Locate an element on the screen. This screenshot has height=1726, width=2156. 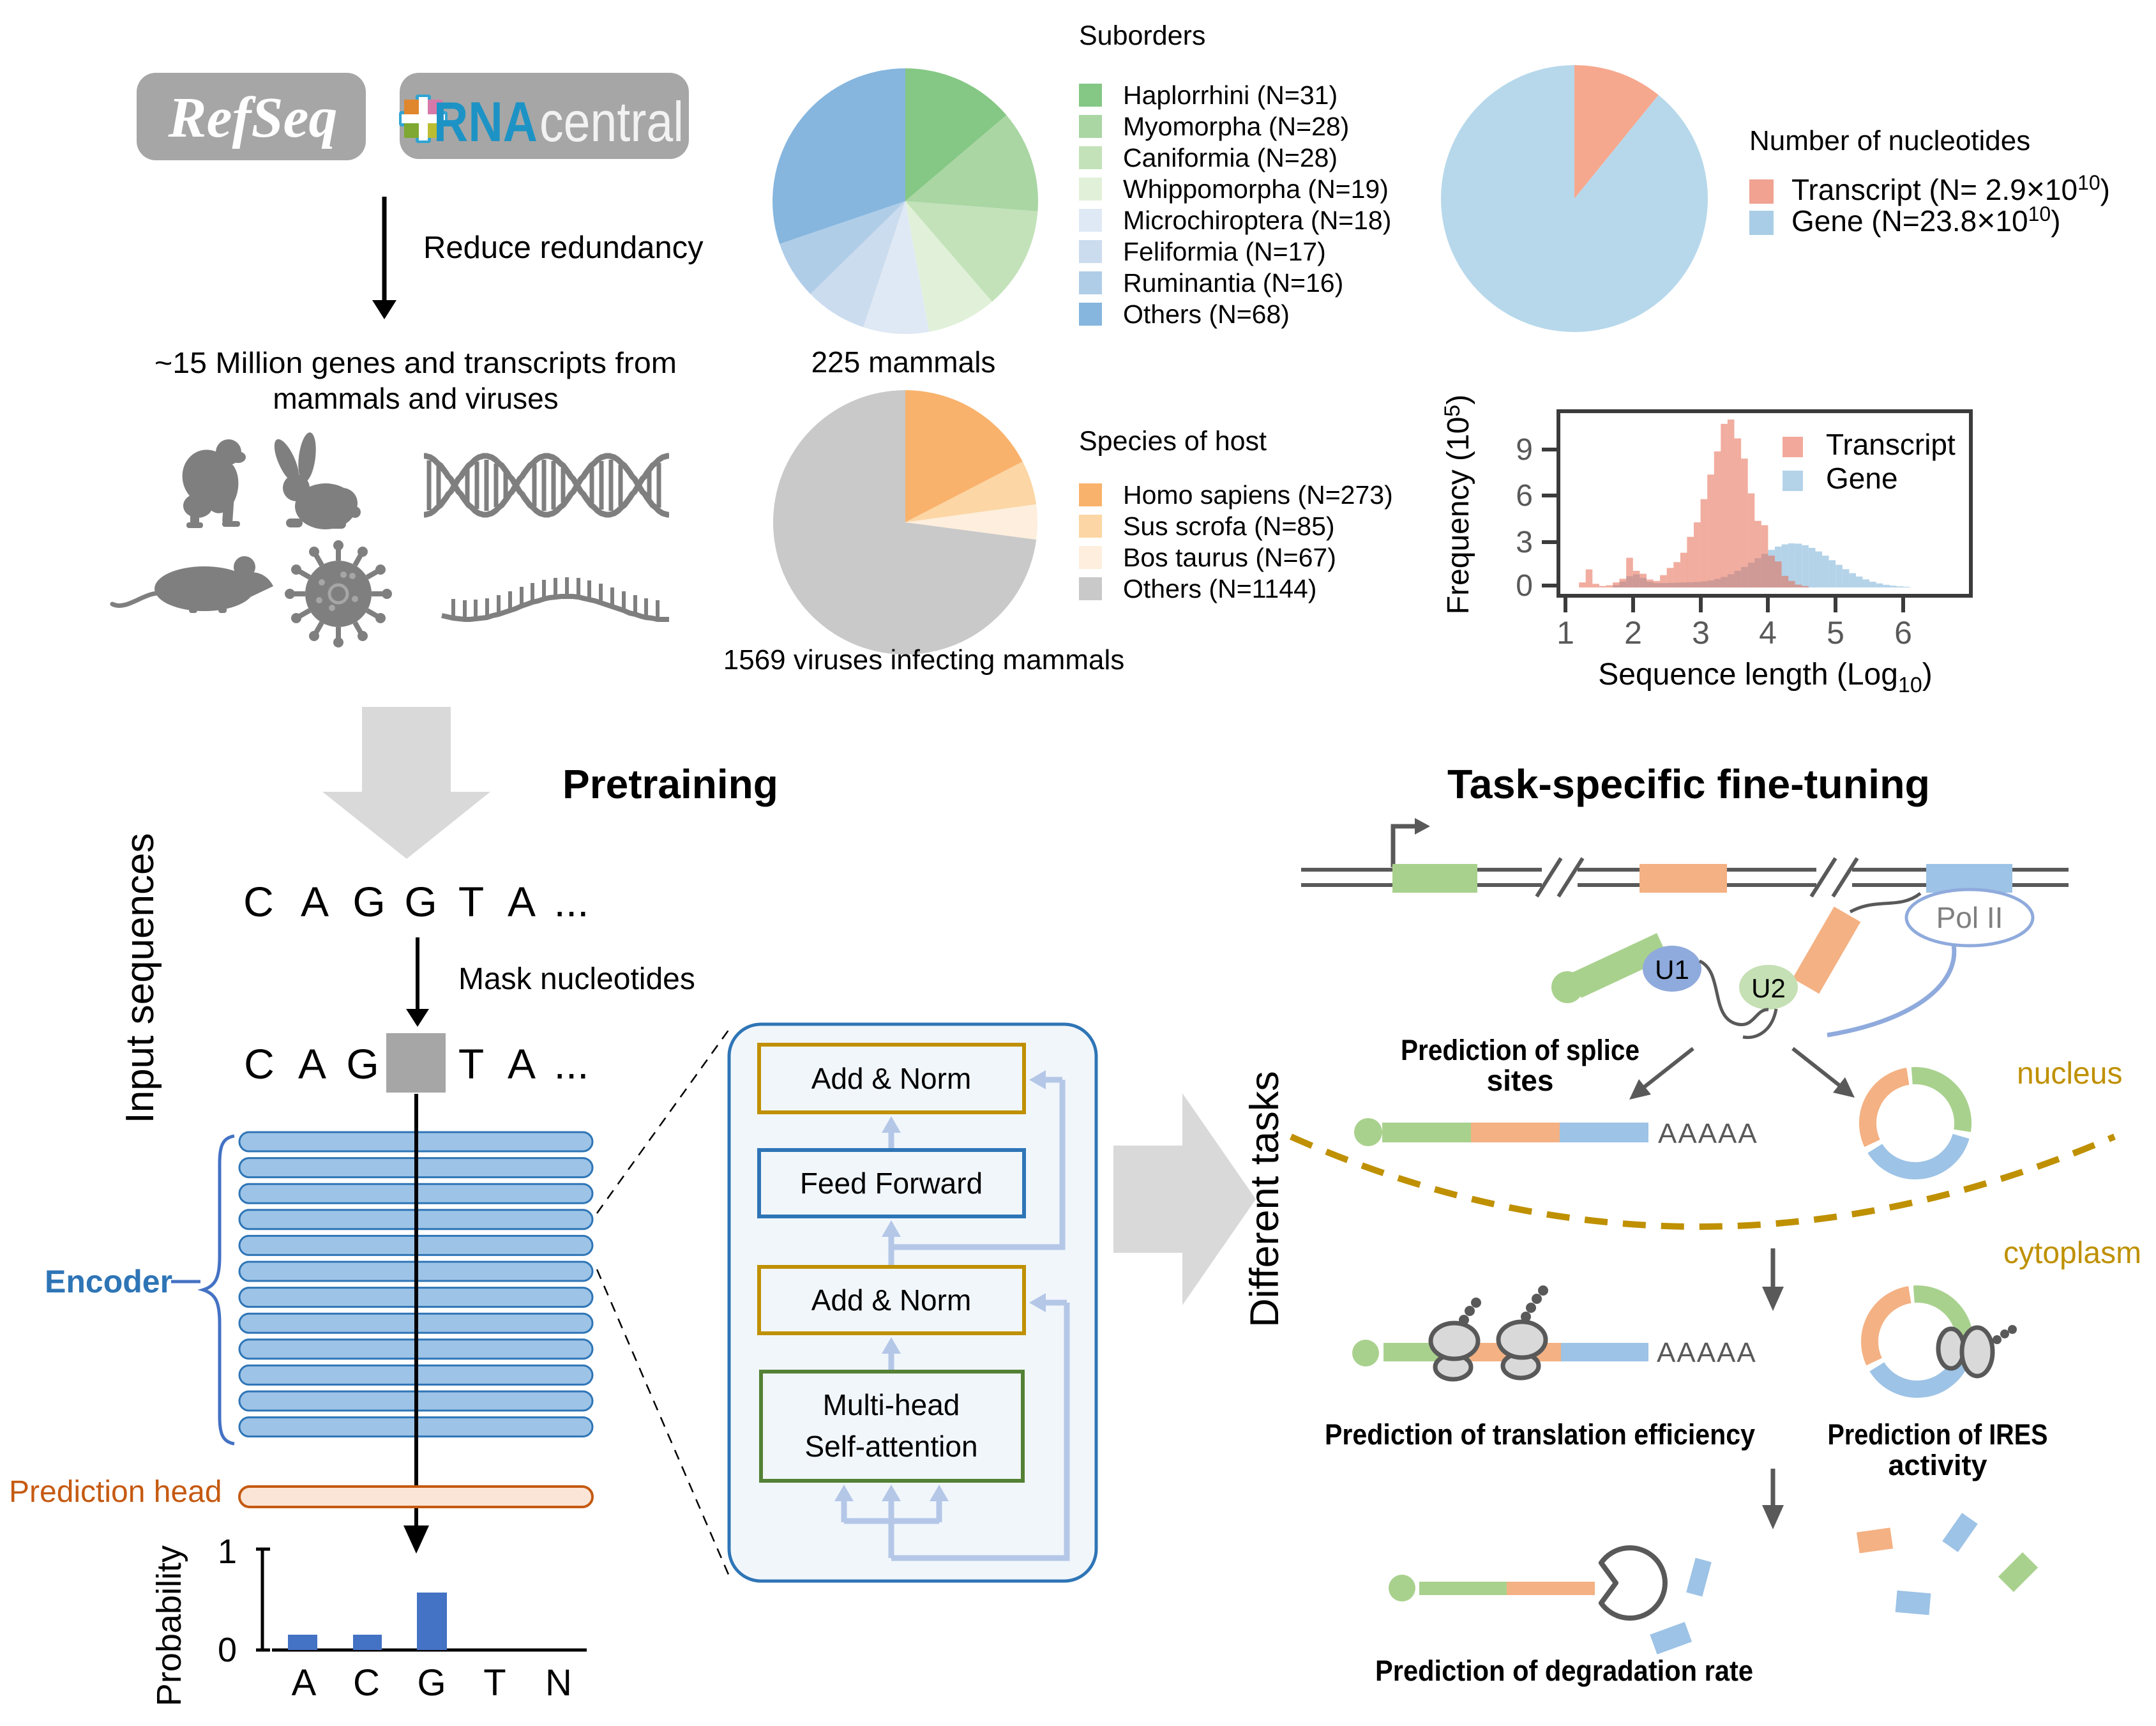
svg-text: 4 is located at coordinates (1768, 633).